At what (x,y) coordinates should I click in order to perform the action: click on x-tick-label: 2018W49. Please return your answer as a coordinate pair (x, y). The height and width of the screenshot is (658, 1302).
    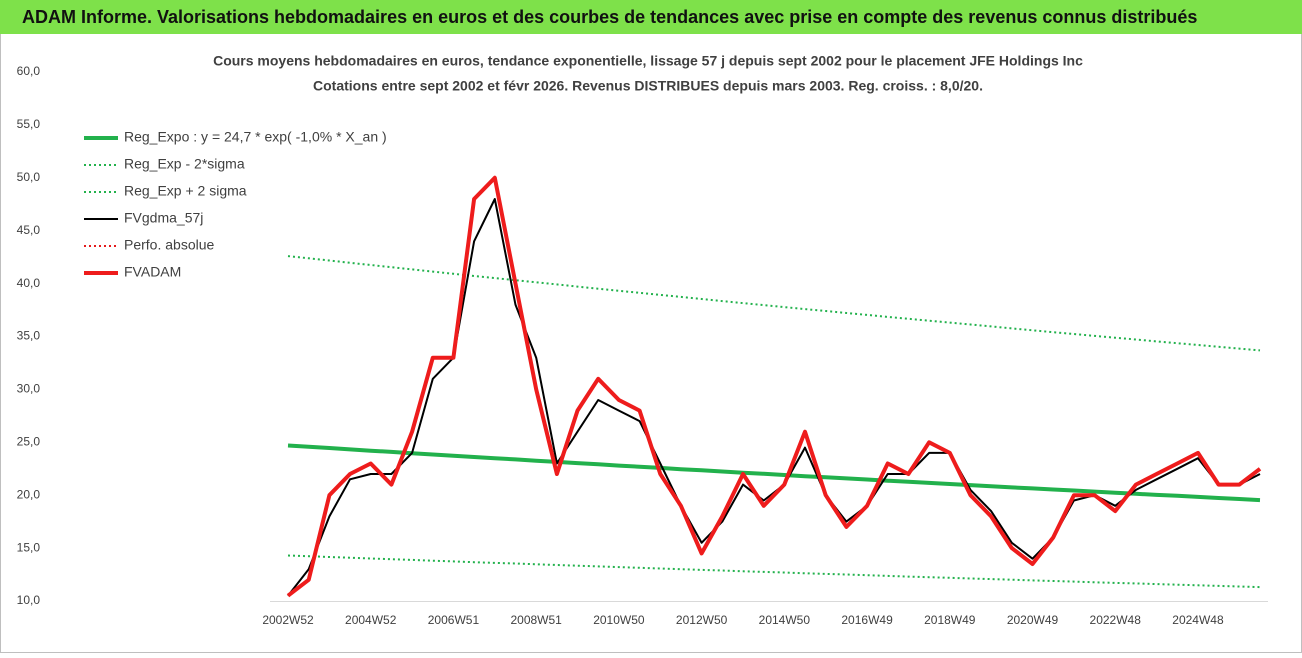
    Looking at the image, I should click on (950, 620).